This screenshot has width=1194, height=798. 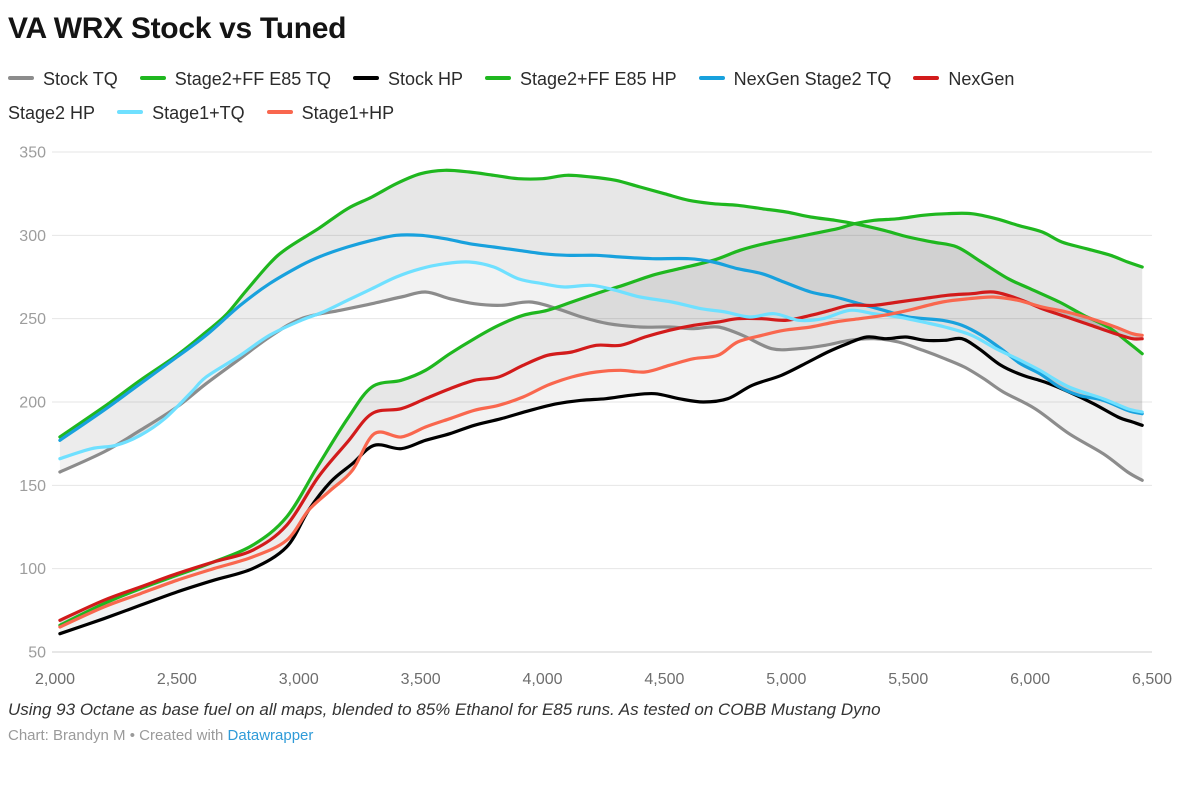 I want to click on legend-item: Stage1+HP, so click(x=330, y=113).